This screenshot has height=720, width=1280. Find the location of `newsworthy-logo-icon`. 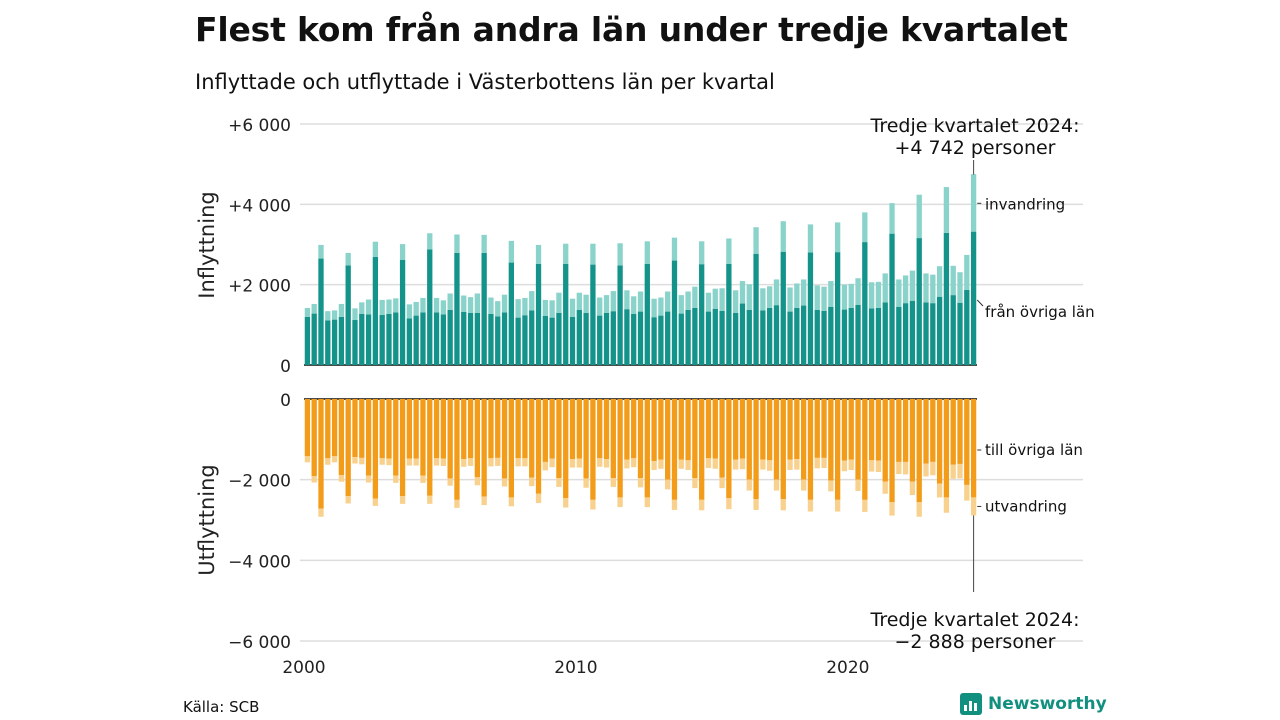

newsworthy-logo-icon is located at coordinates (971, 704).